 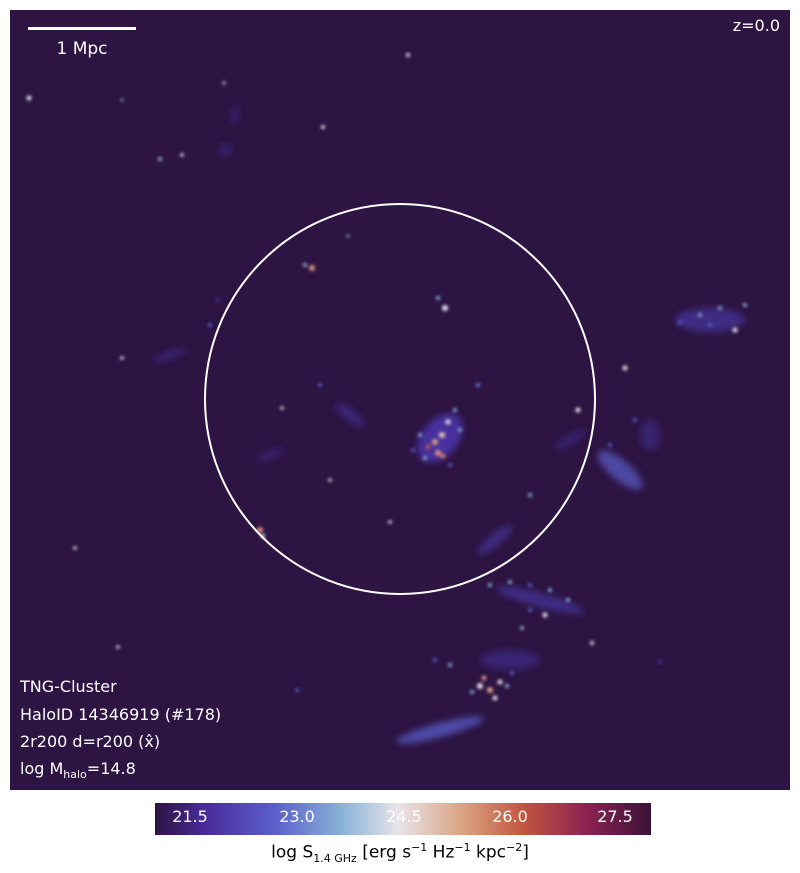 I want to click on projection-label: 2r200 d=r200 (x̂), so click(x=90, y=741).